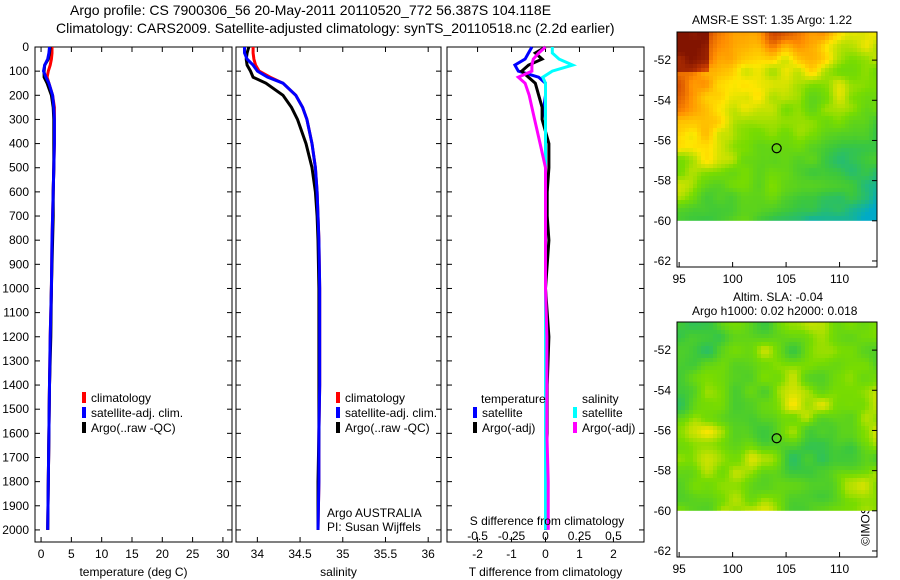  I want to click on x-tick-label: 30, so click(223, 554).